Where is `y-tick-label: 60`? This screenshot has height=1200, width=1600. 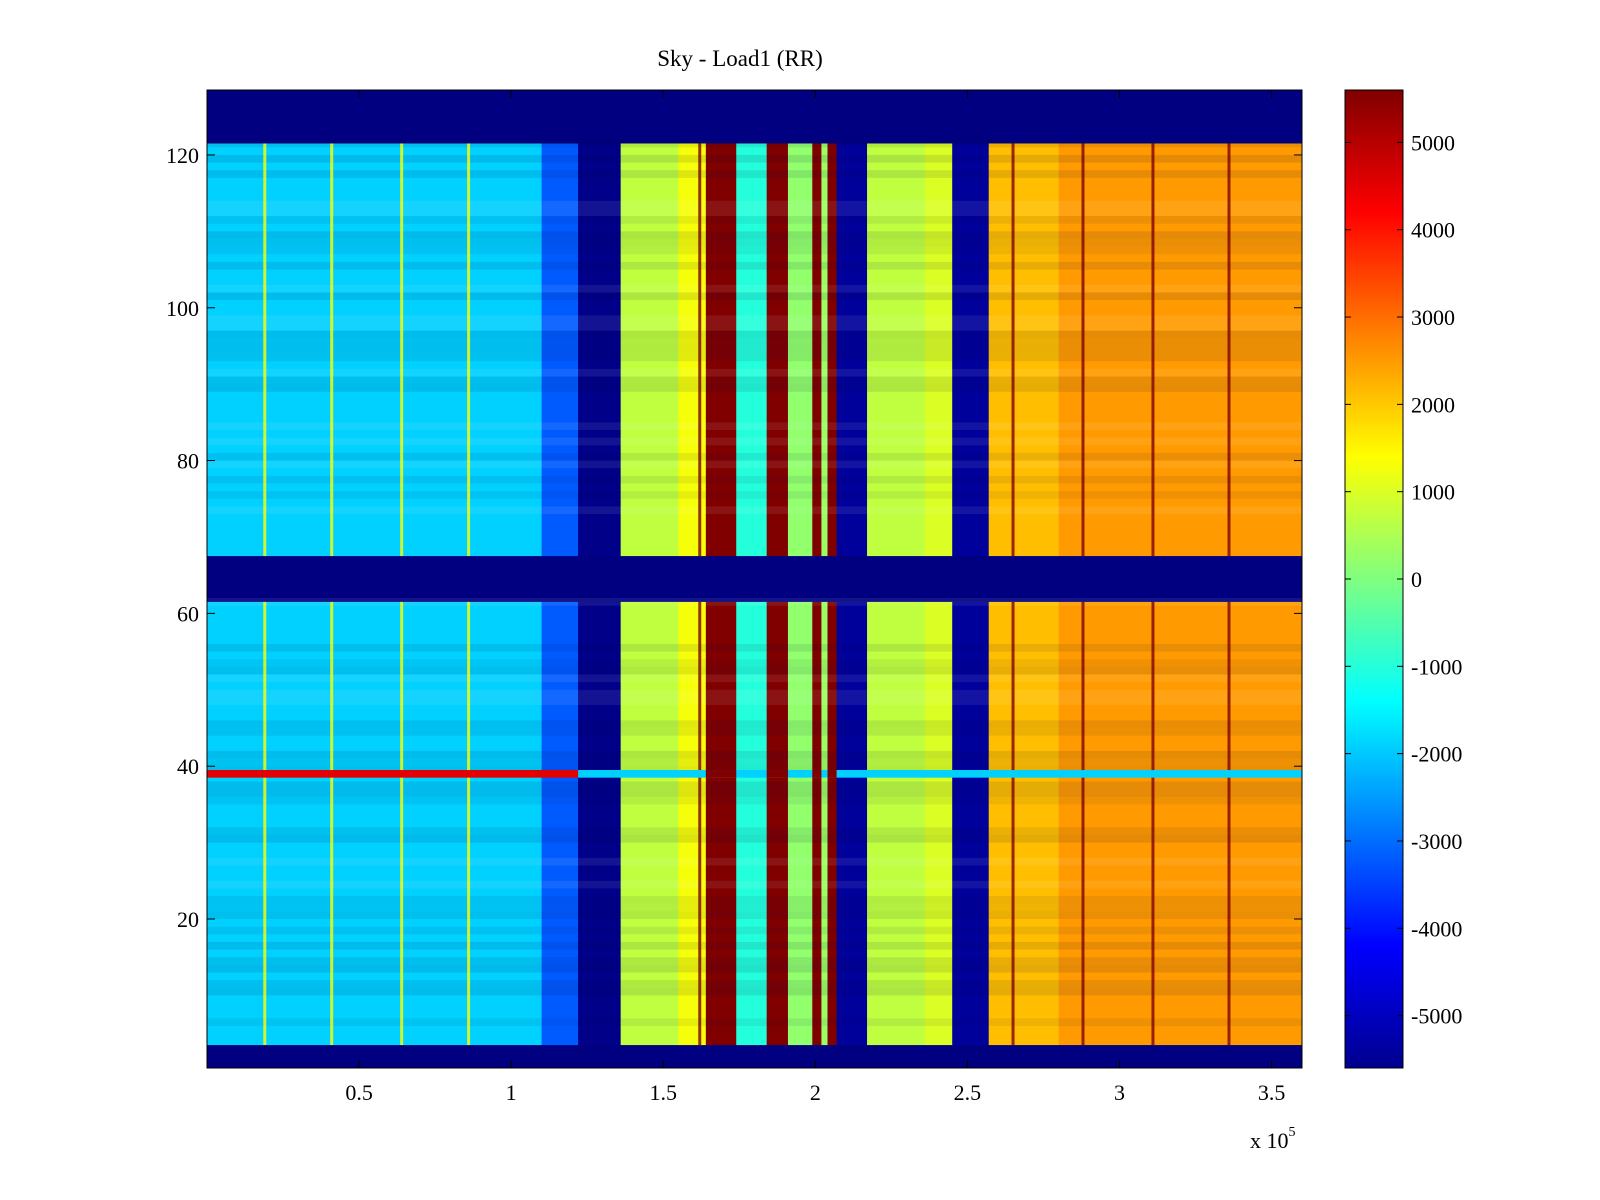 y-tick-label: 60 is located at coordinates (188, 613).